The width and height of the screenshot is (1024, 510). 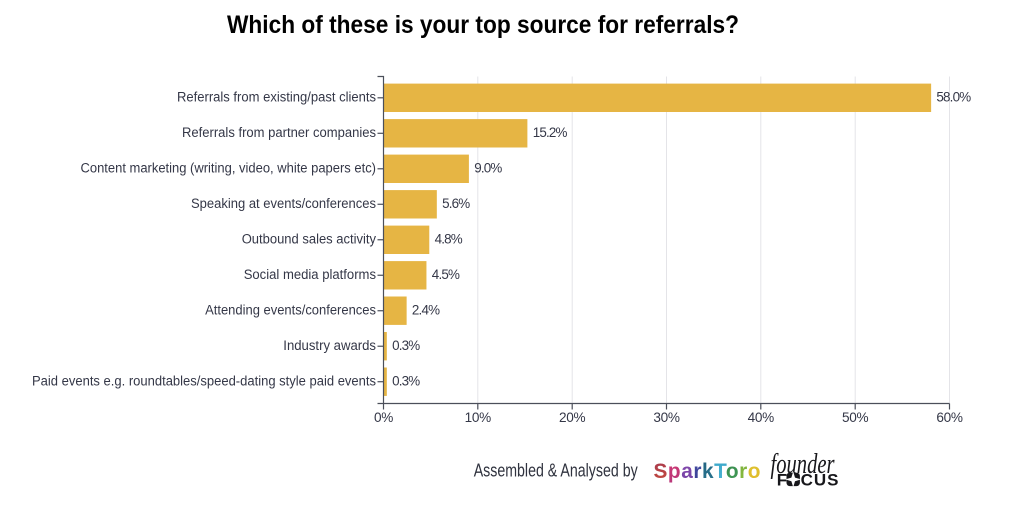 I want to click on svg-text: 5.6%, so click(x=456, y=203).